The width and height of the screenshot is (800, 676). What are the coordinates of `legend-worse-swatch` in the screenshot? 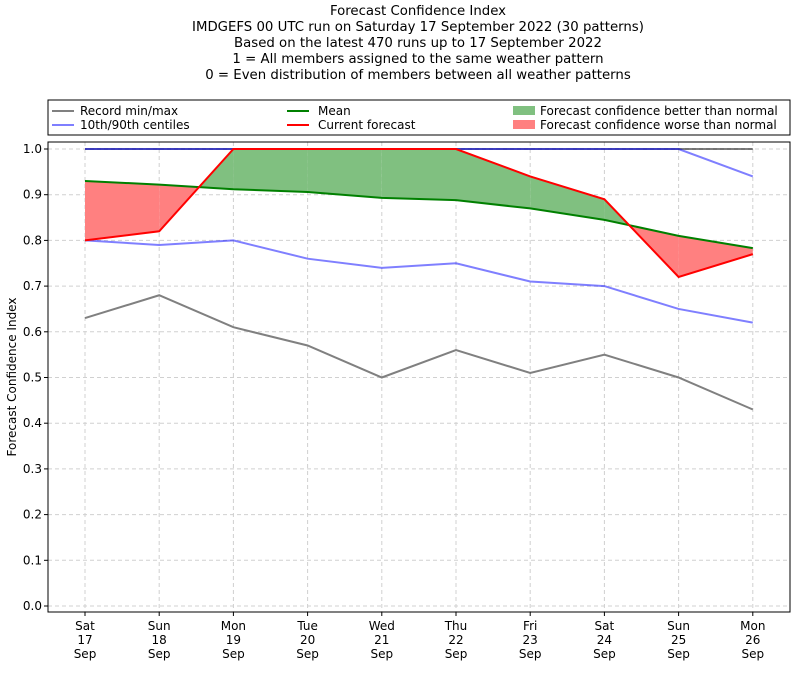 It's located at (524, 124).